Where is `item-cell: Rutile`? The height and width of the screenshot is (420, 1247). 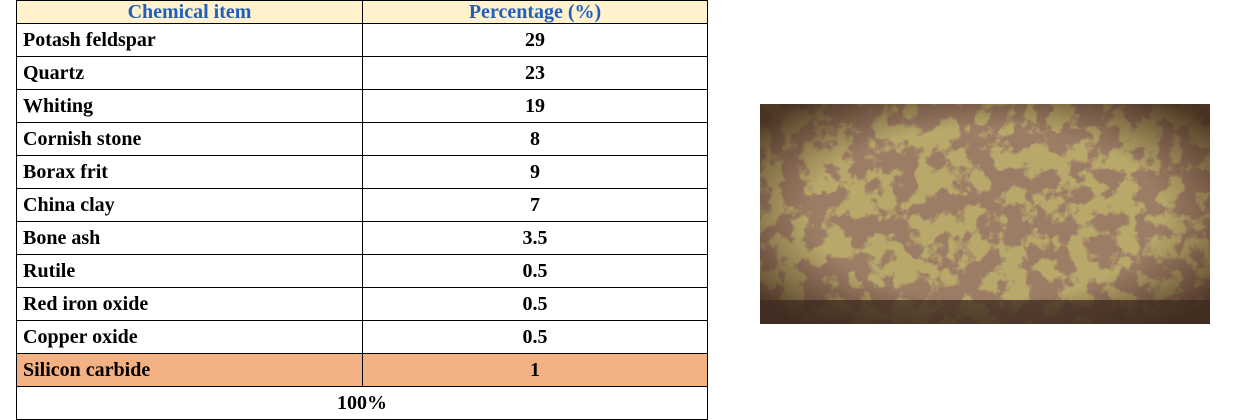 item-cell: Rutile is located at coordinates (189, 271).